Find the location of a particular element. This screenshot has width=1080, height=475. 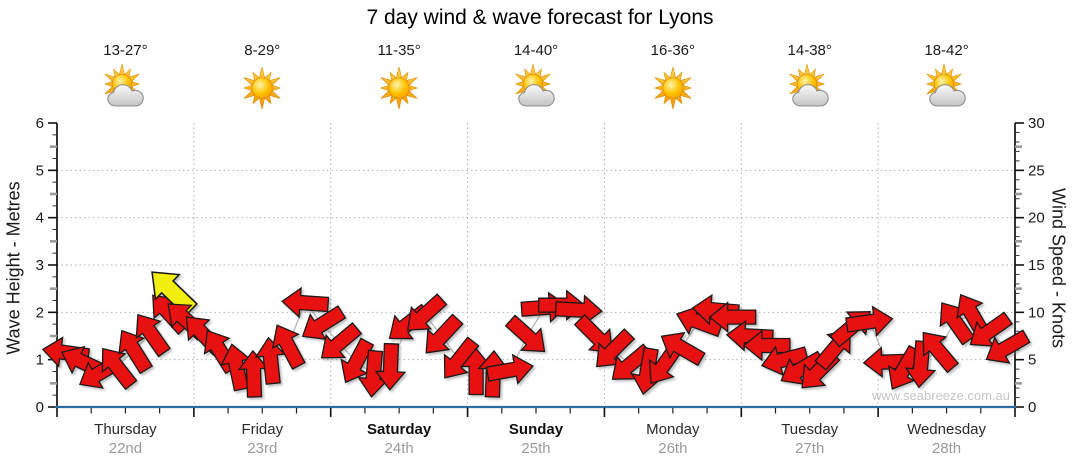

y-left-tick-label: 1 is located at coordinates (40, 360).